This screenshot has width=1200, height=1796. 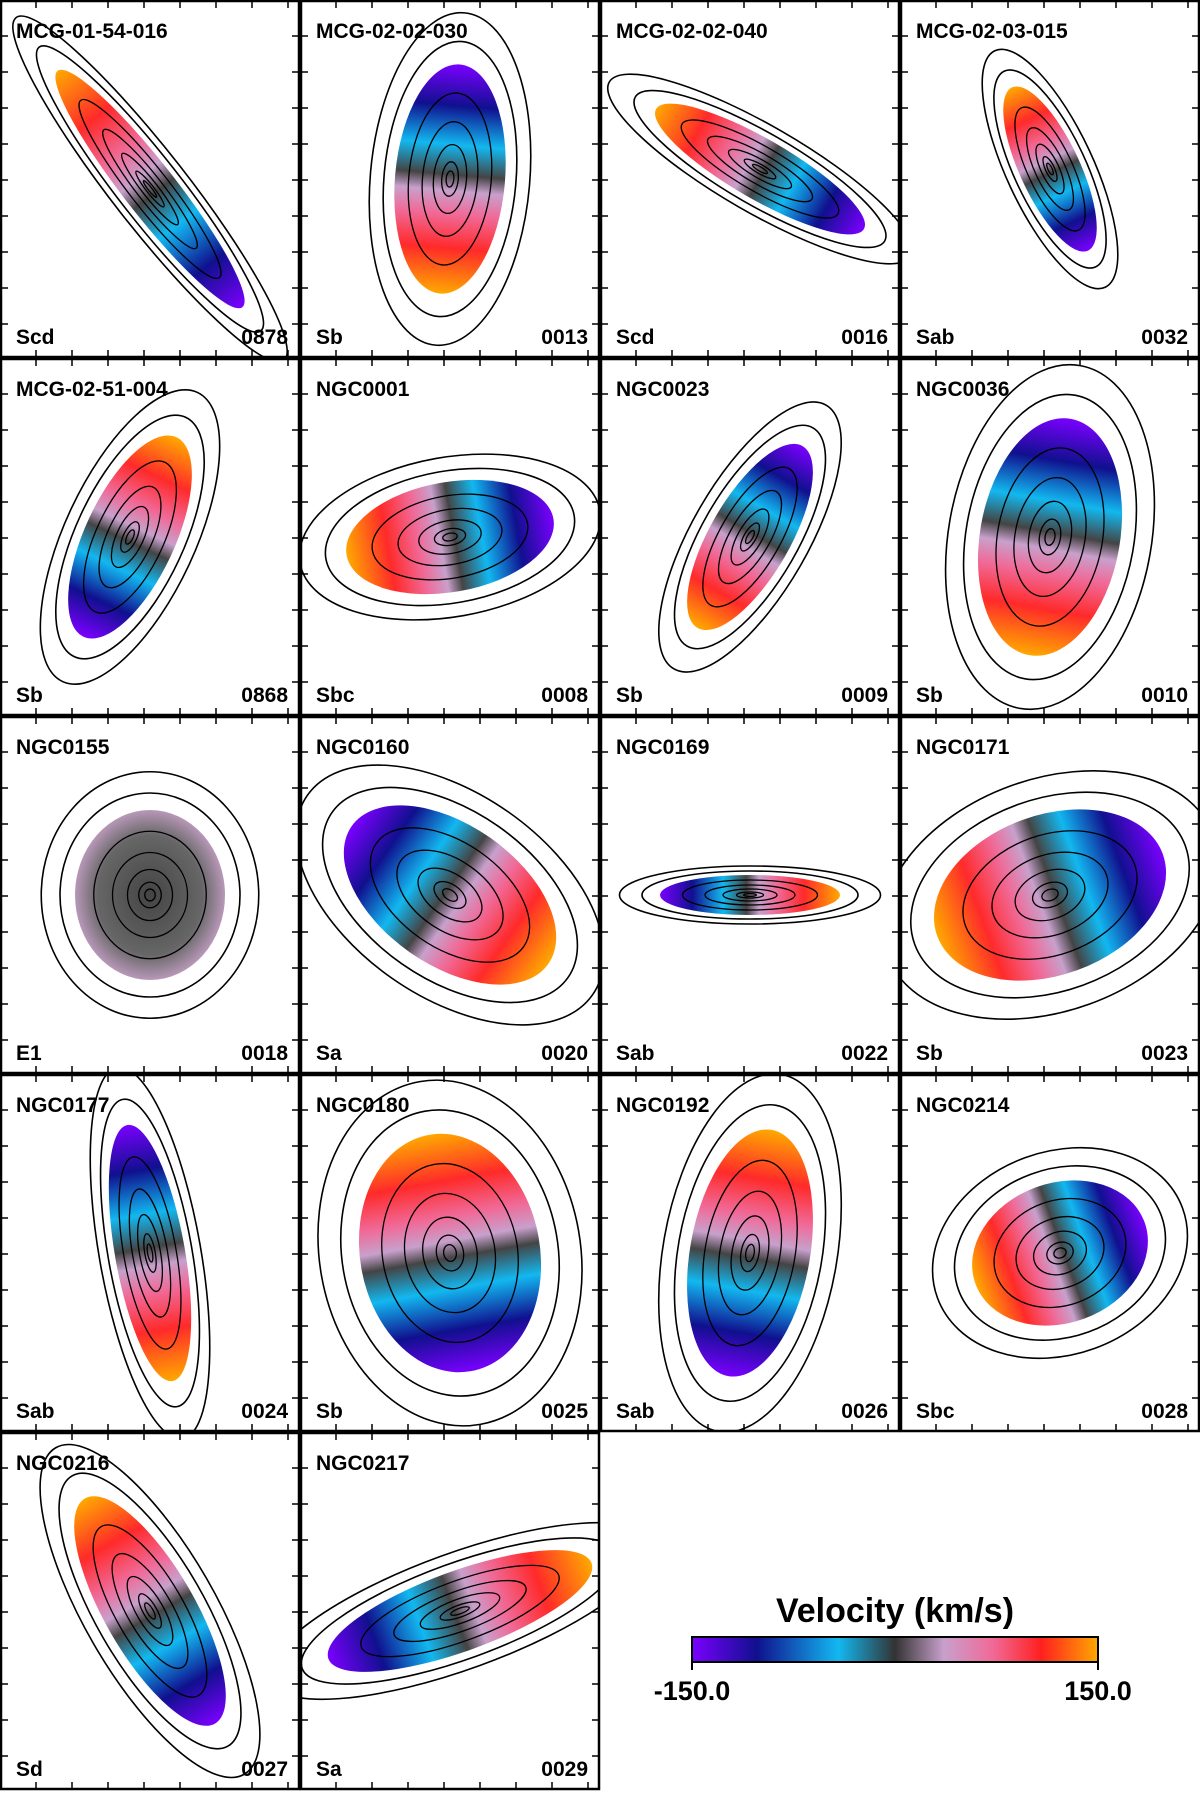 I want to click on panel: MCG-02-02-040 Scd 0016, so click(x=750, y=179).